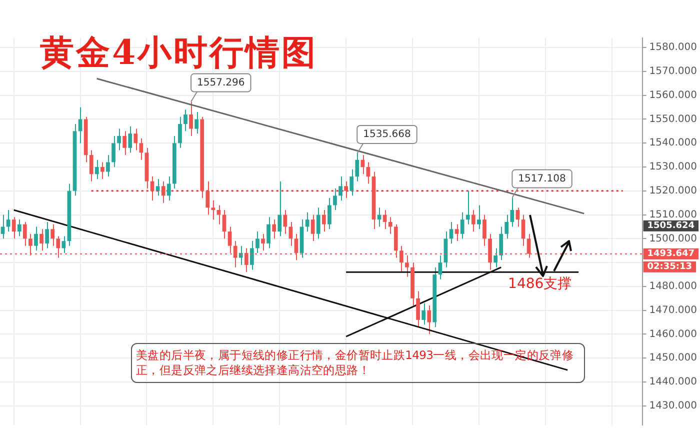  Describe the element at coordinates (673, 214) in the screenshot. I see `y-tick-label: 1510.000` at that location.